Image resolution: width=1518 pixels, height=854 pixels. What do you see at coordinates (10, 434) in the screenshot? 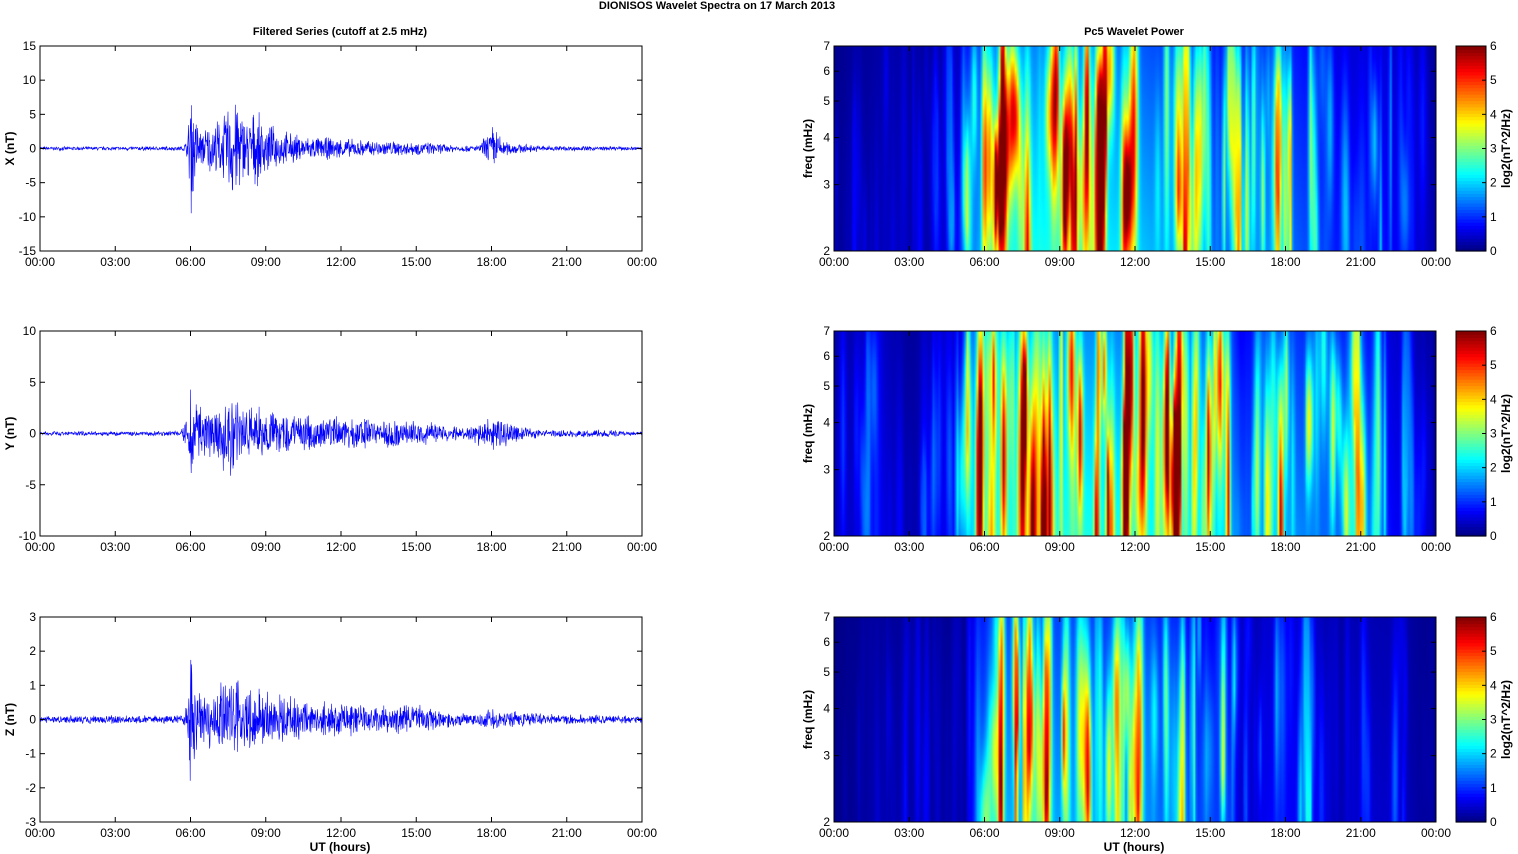
I see `y-axis-label: Y (nT)` at bounding box center [10, 434].